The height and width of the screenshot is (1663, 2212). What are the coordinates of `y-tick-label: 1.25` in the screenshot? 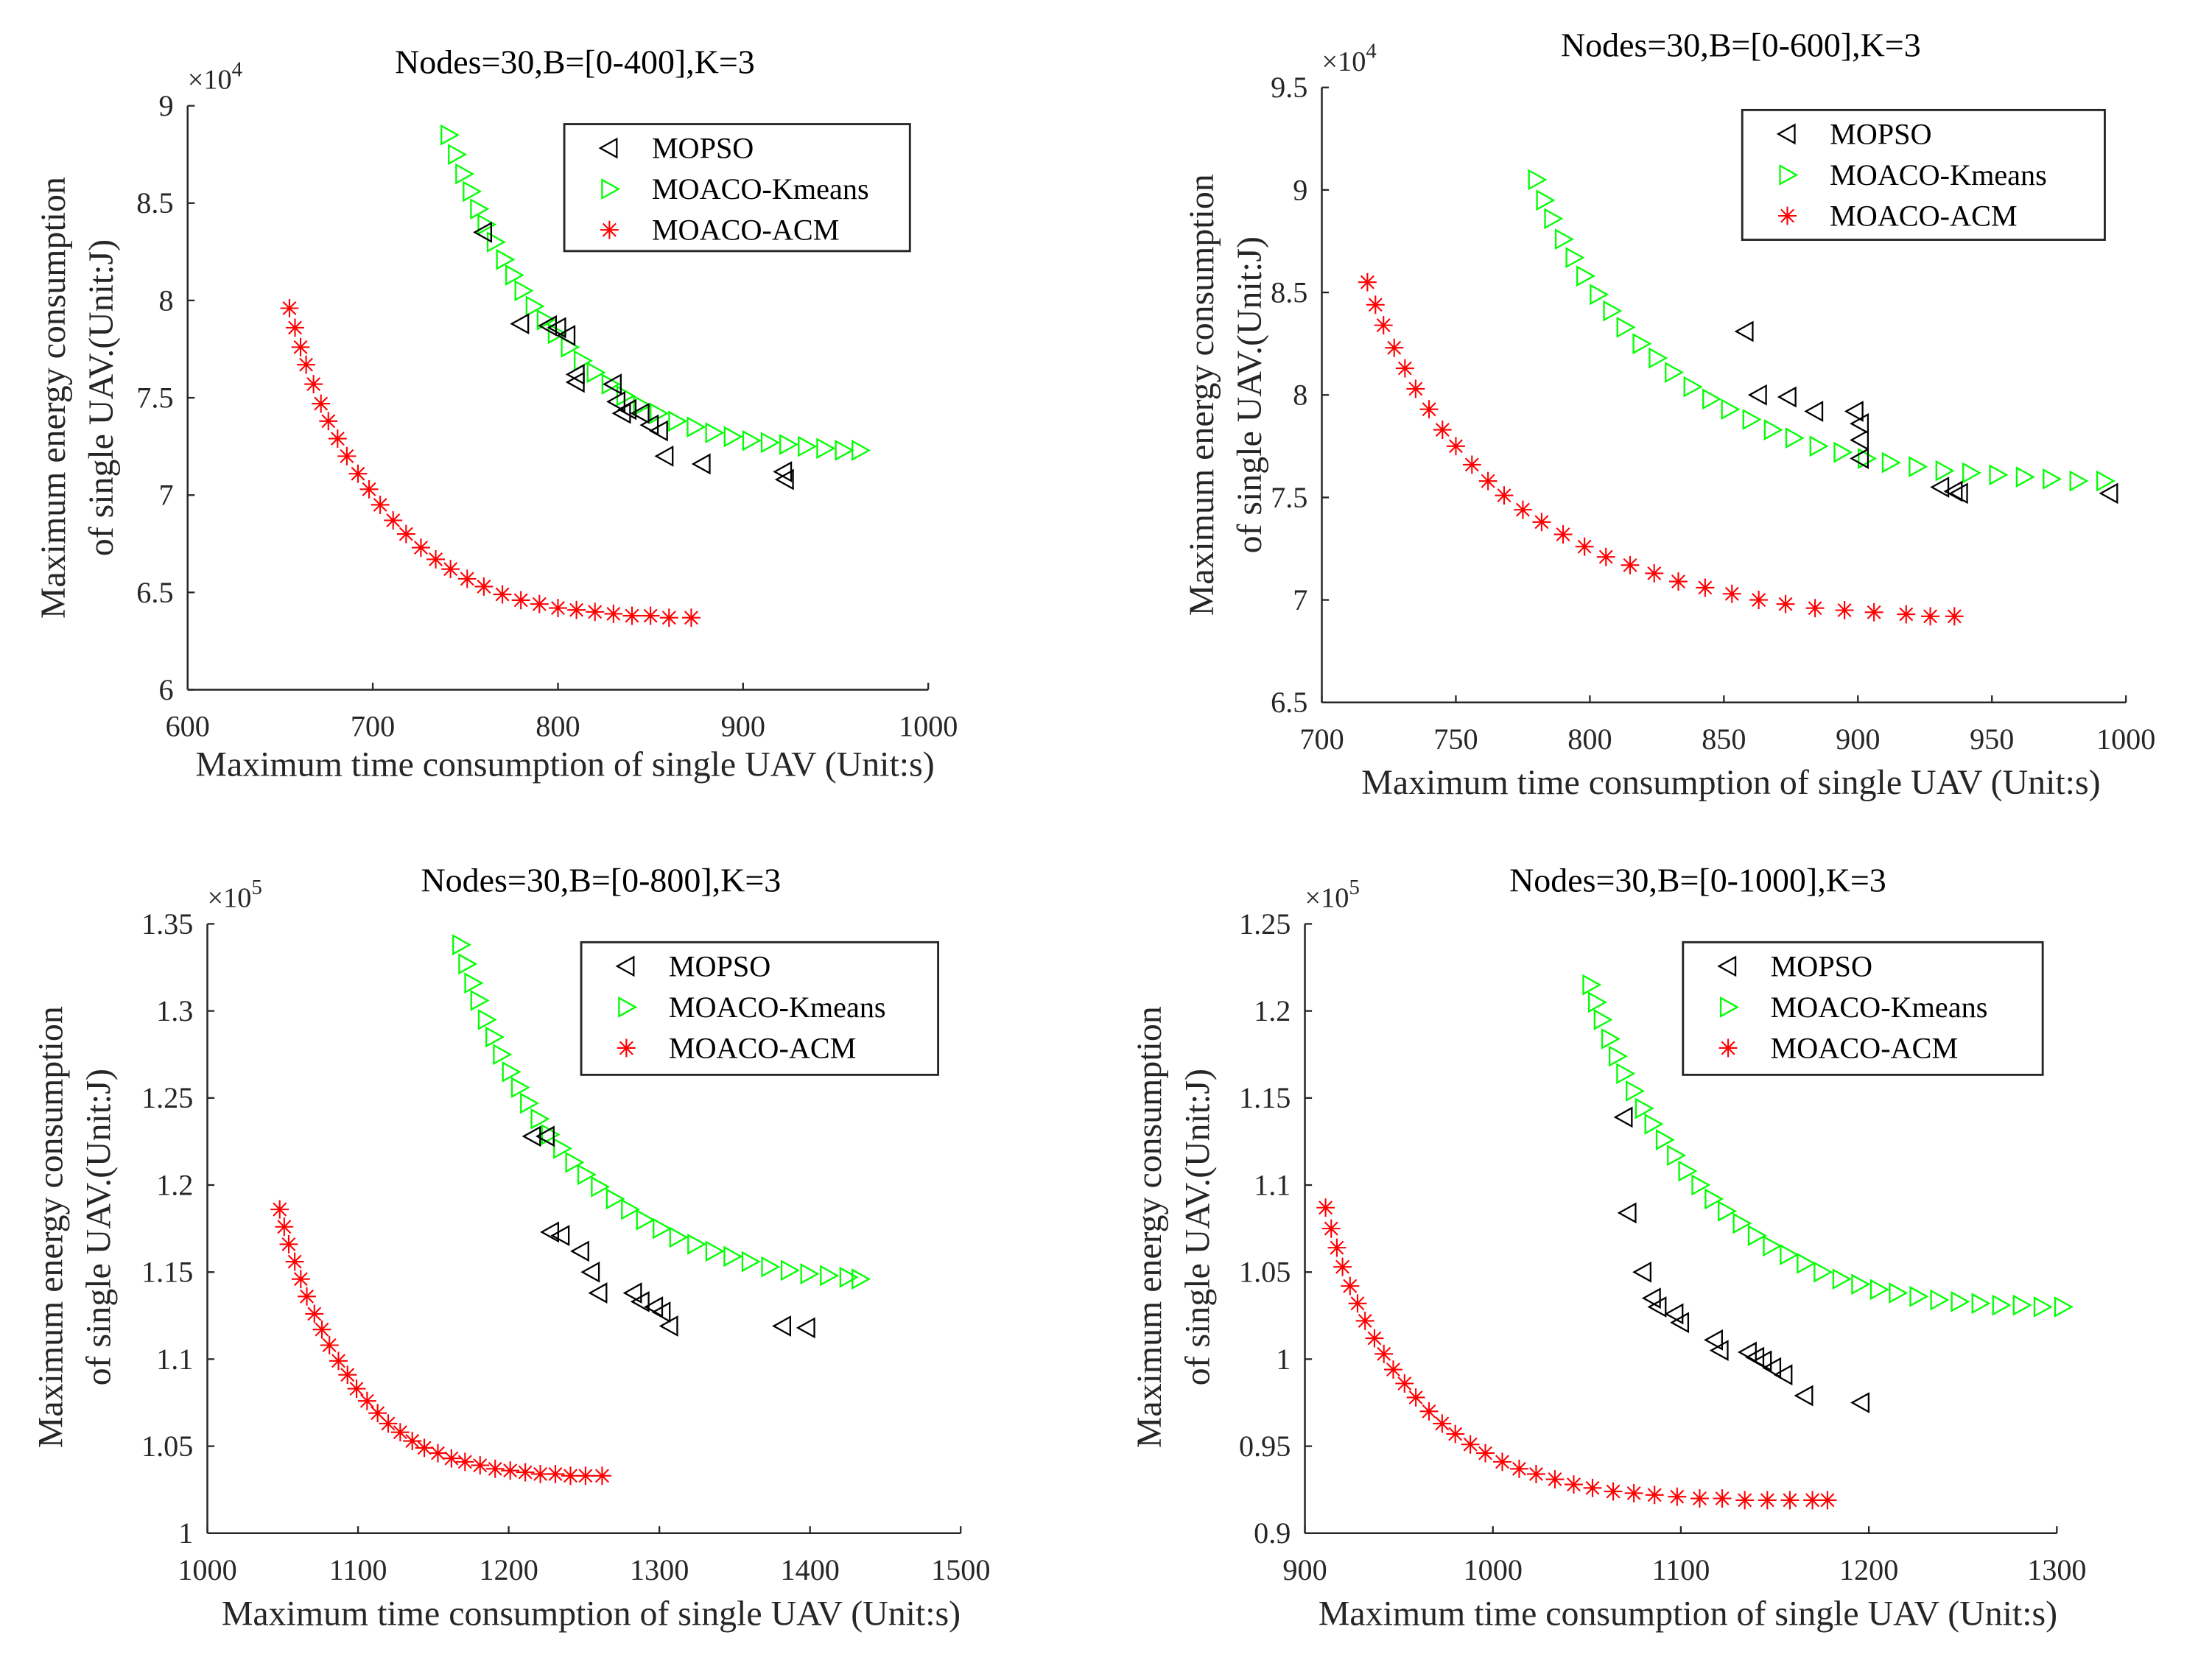 It's located at (167, 1097).